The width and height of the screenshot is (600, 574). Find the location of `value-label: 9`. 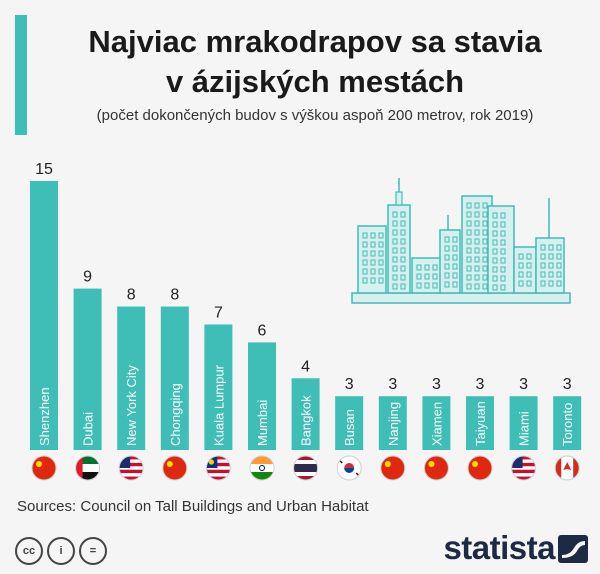

value-label: 9 is located at coordinates (87, 277).